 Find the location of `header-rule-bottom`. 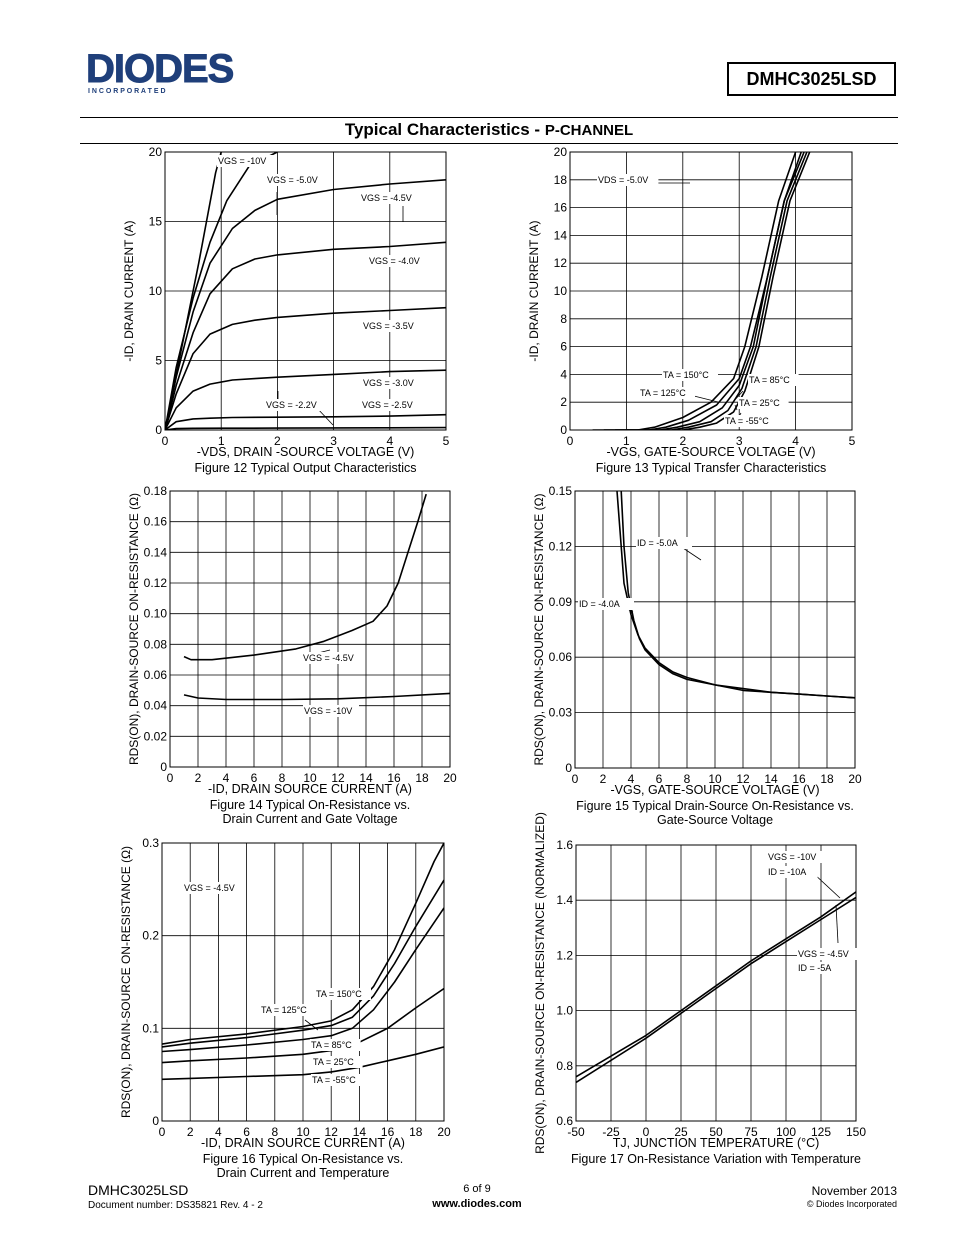

header-rule-bottom is located at coordinates (489, 143).